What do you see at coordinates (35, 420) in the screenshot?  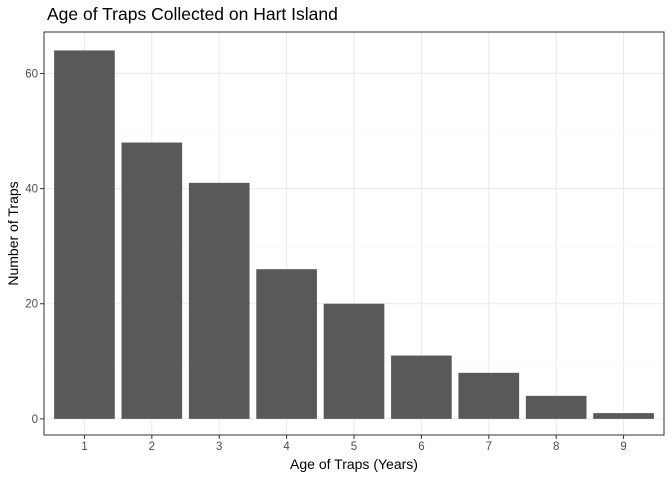 I see `y-tick-label: 0` at bounding box center [35, 420].